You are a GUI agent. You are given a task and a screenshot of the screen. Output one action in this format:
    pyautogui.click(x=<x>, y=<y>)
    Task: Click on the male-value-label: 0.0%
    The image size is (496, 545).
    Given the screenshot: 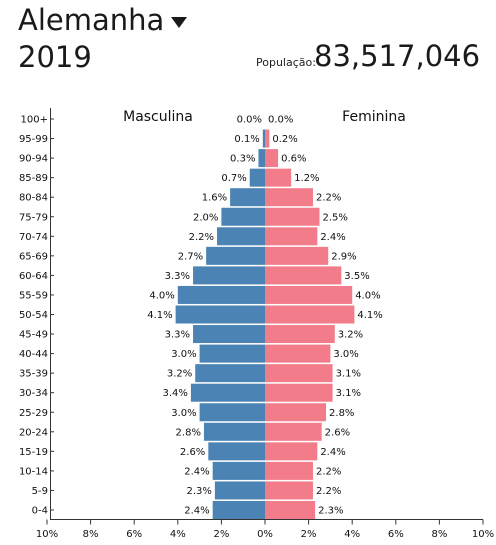 What is the action you would take?
    pyautogui.click(x=249, y=120)
    